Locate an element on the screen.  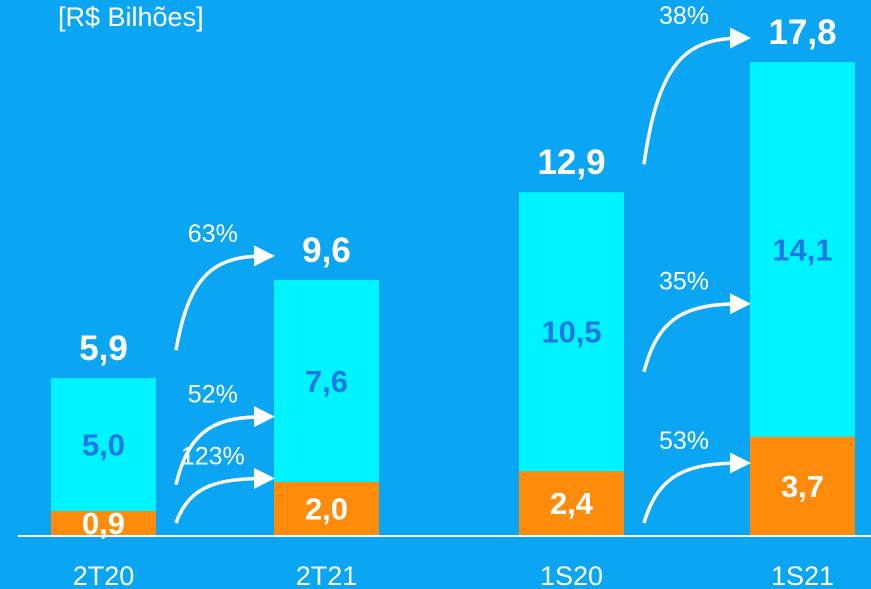
bar-bottom-1S21 is located at coordinates (802, 485).